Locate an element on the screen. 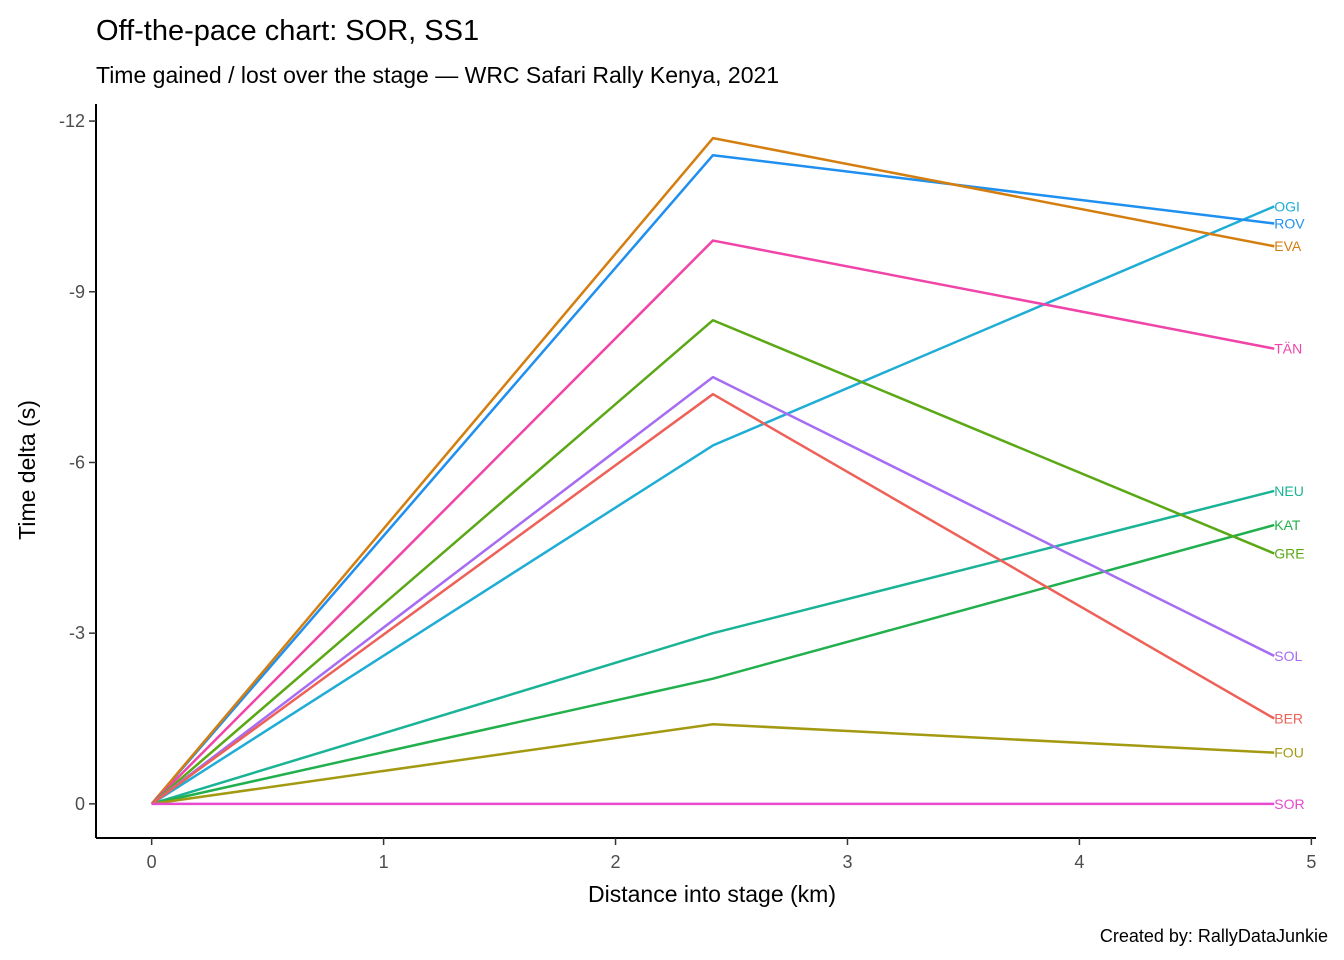  series-end-label: SOR is located at coordinates (1289, 804).